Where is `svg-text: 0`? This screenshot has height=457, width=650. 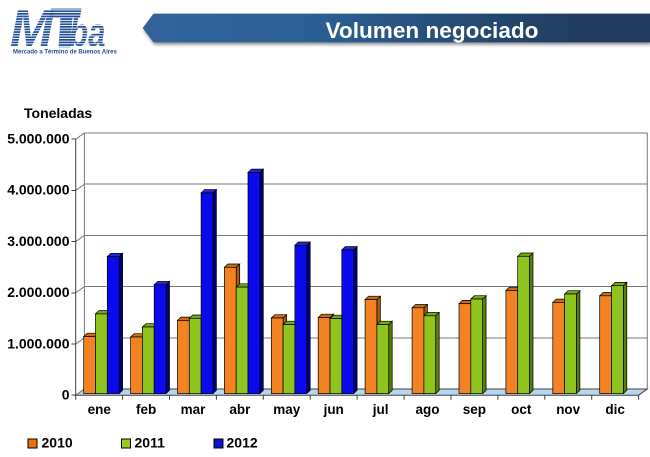
svg-text: 0 is located at coordinates (66, 395).